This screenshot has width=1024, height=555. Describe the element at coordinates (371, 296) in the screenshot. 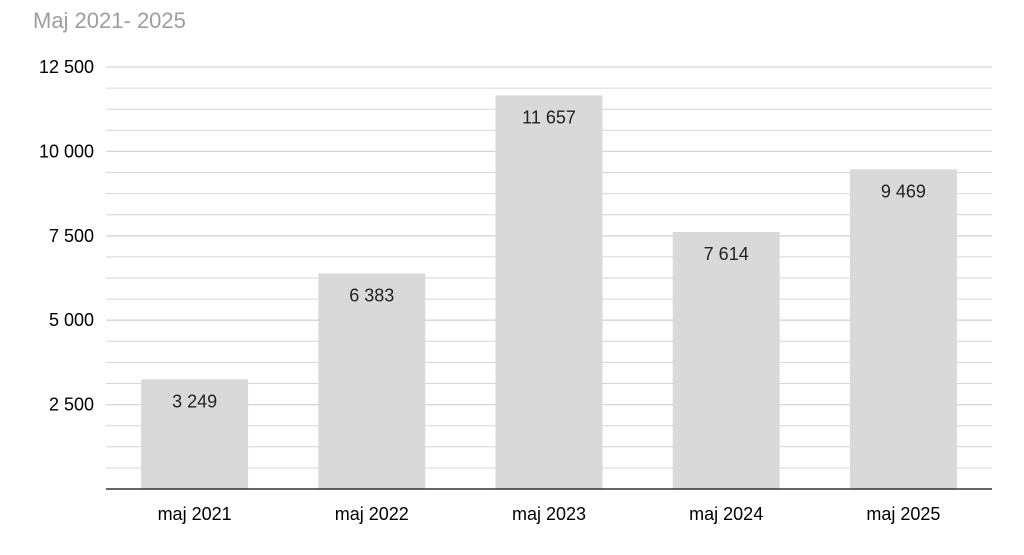

I see `data-label: 6 383` at that location.